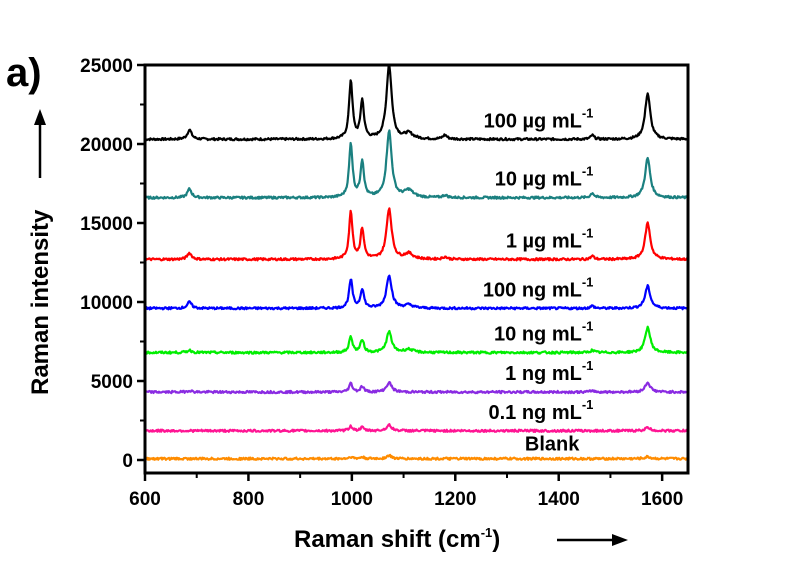 The width and height of the screenshot is (800, 562). What do you see at coordinates (106, 66) in the screenshot?
I see `y-tick-label: 25000` at bounding box center [106, 66].